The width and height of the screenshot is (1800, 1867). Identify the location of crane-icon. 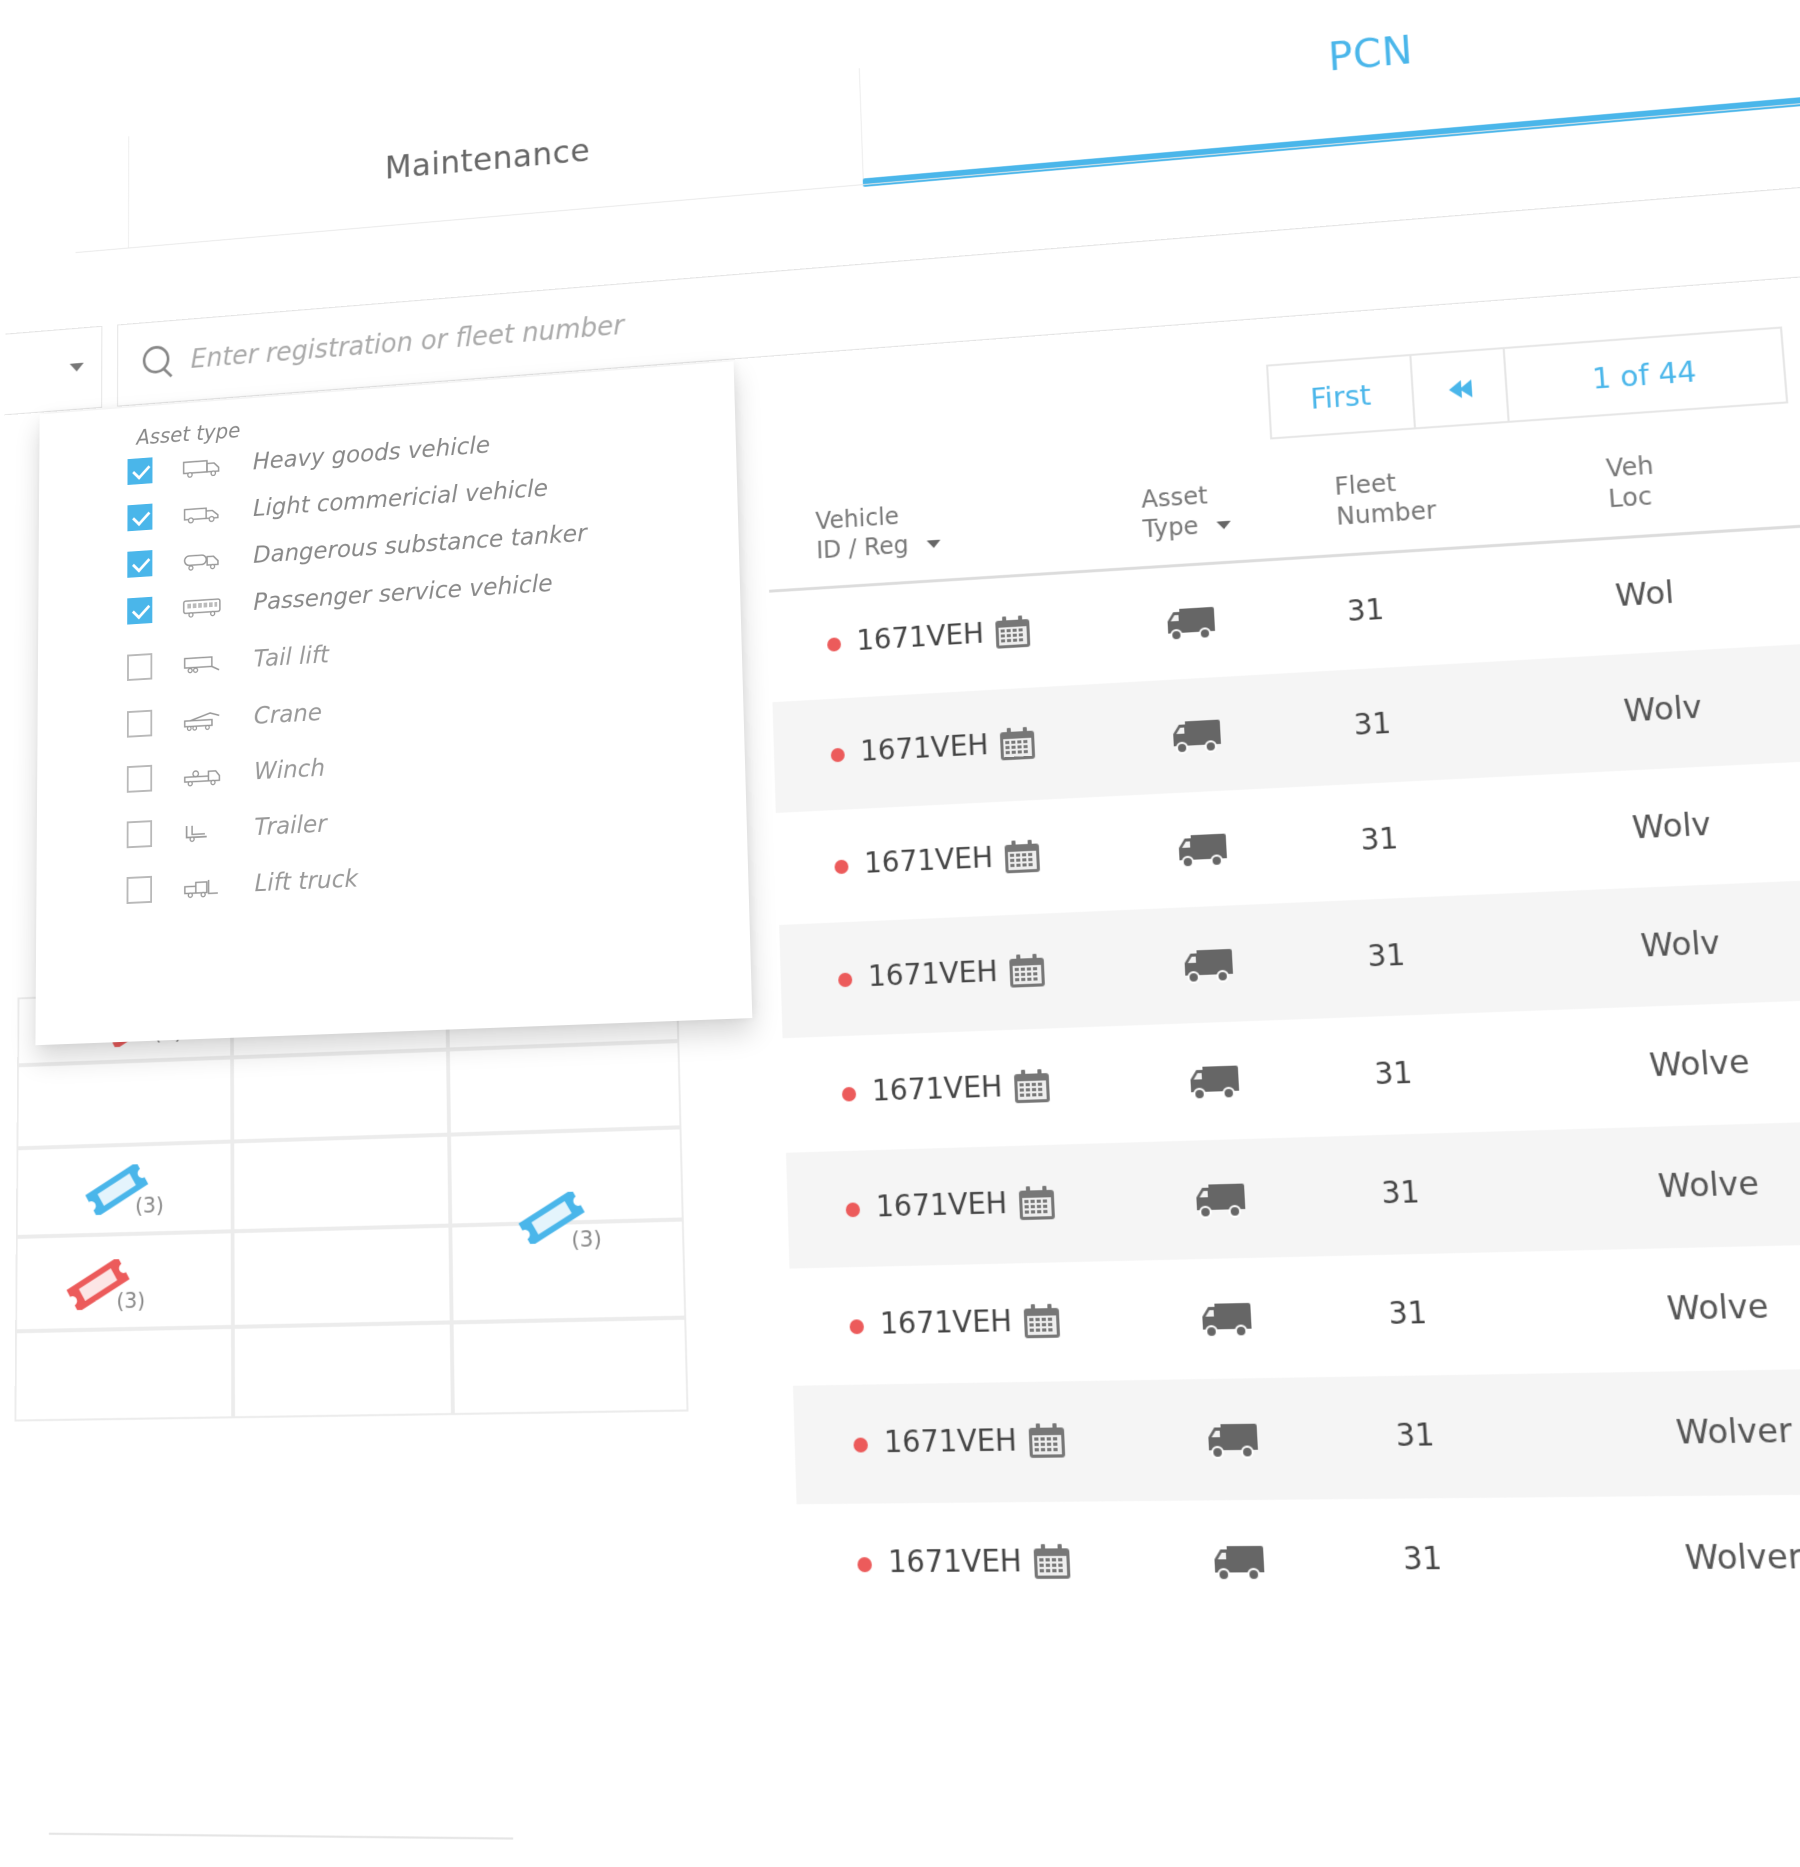
(202, 720).